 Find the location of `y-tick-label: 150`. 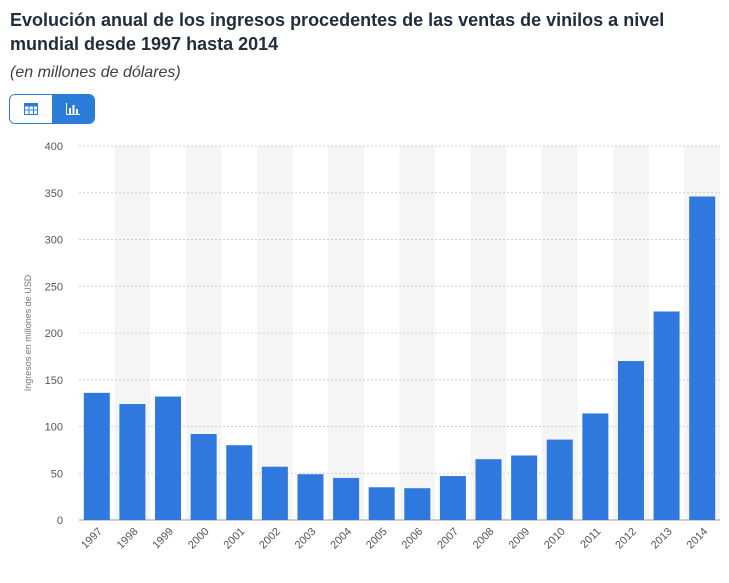

y-tick-label: 150 is located at coordinates (54, 381).